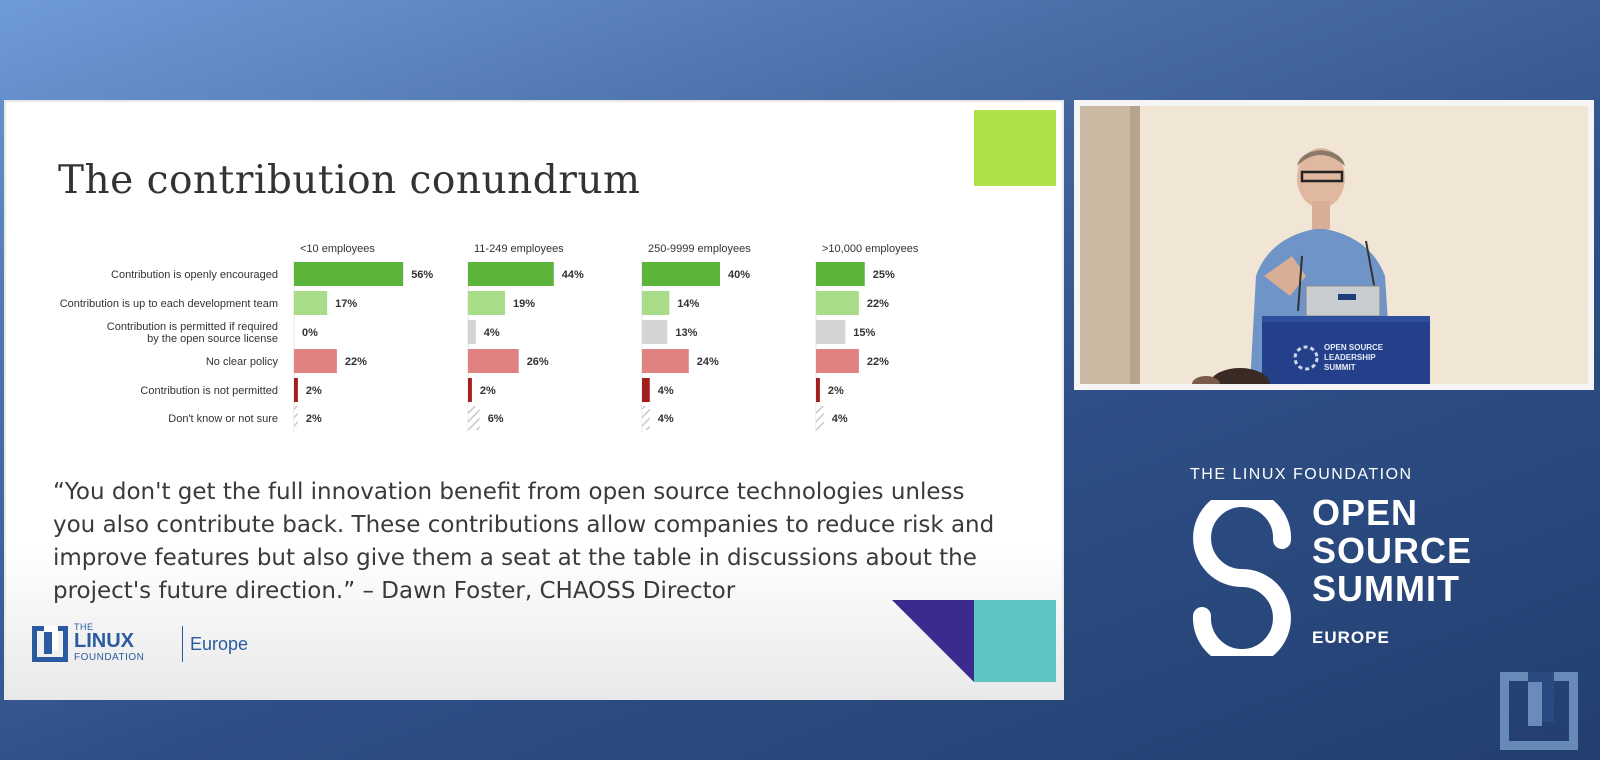  What do you see at coordinates (1365, 512) in the screenshot?
I see `event-line-1: OPEN` at bounding box center [1365, 512].